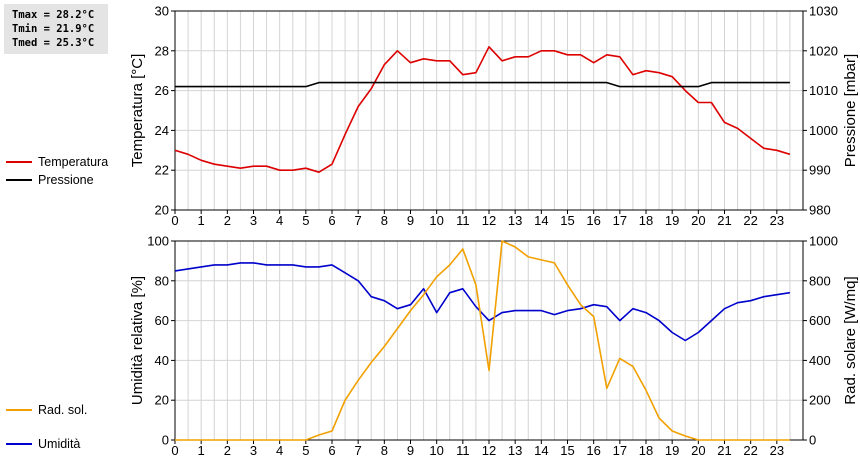 This screenshot has width=860, height=460. What do you see at coordinates (162, 280) in the screenshot?
I see `y-tick-label-left: 80` at bounding box center [162, 280].